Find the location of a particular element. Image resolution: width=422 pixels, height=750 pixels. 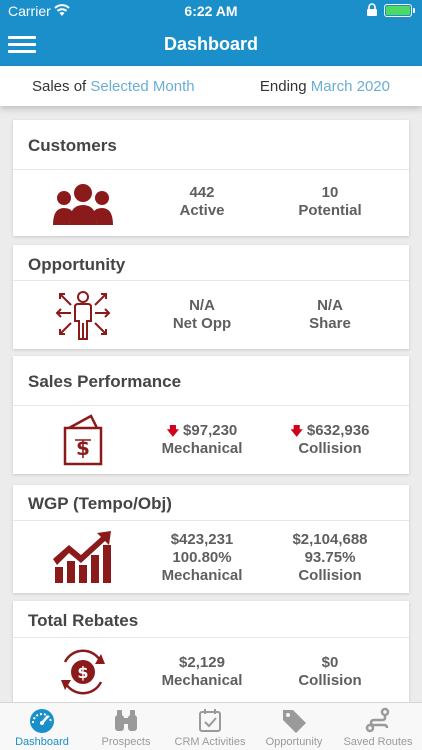

wgp-collision-label: Collision is located at coordinates (330, 575).